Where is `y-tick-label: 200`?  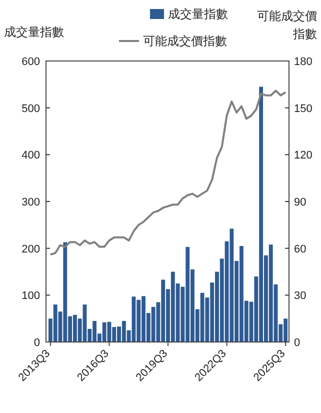
y-tick-label: 200 is located at coordinates (31, 249).